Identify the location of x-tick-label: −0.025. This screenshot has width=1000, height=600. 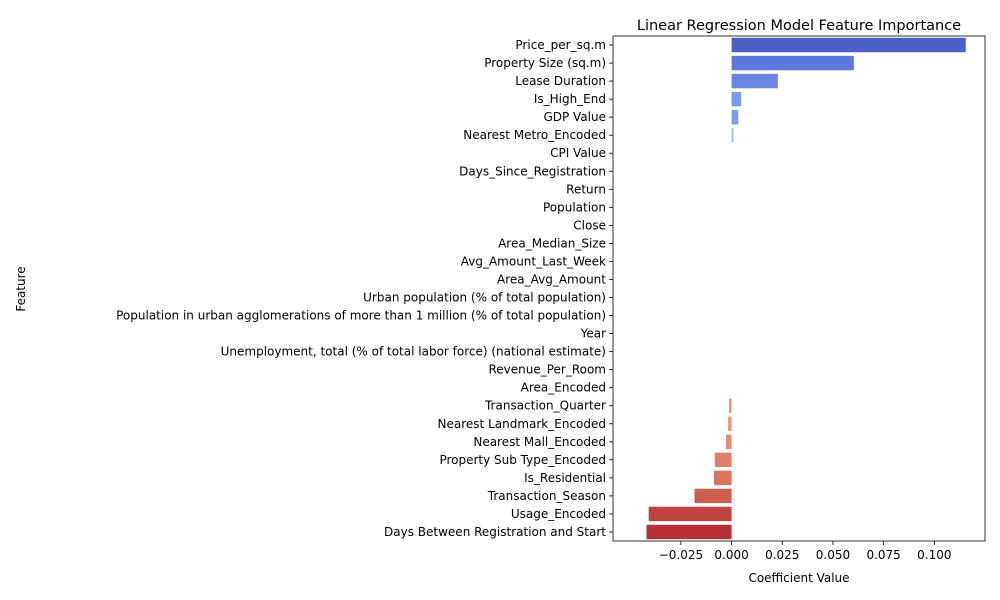
(681, 555).